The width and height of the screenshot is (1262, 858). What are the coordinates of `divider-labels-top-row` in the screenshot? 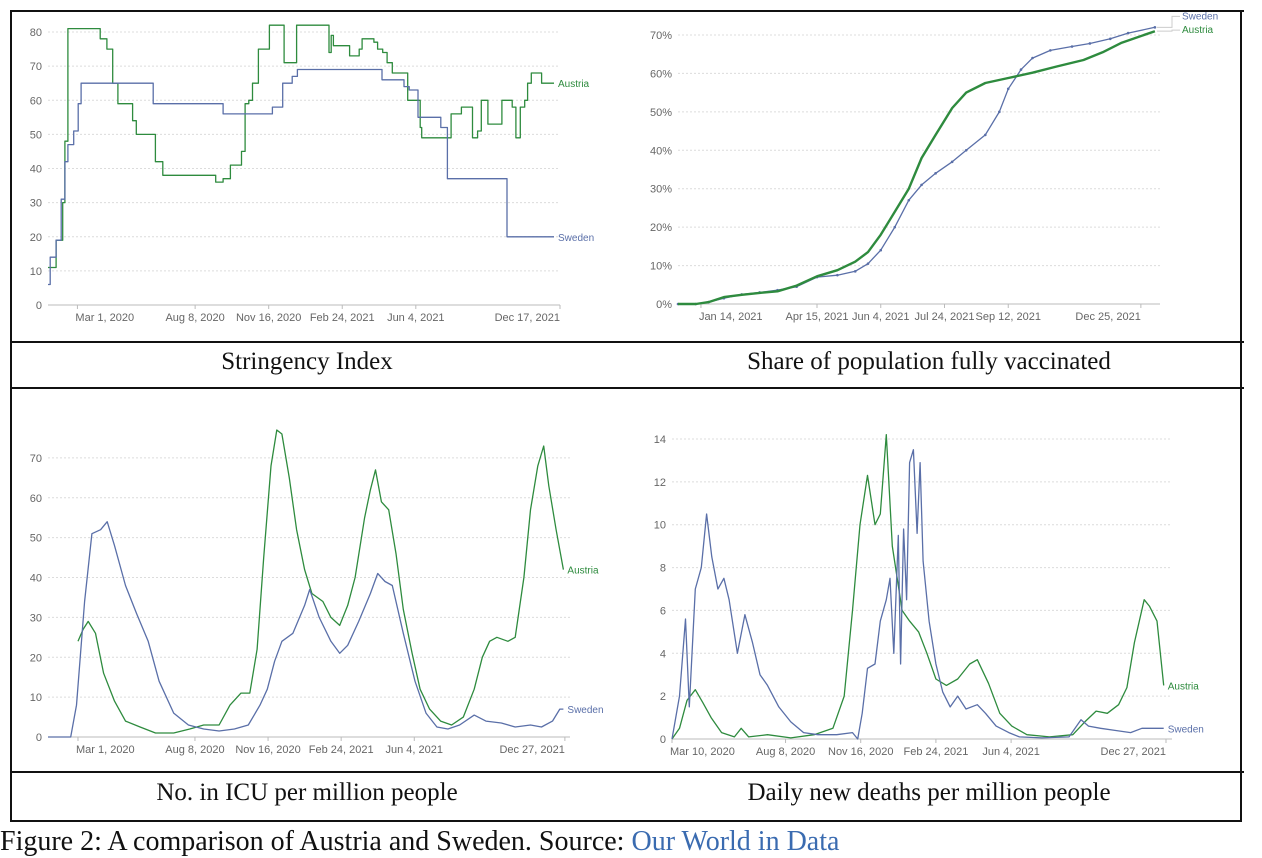 It's located at (627, 388).